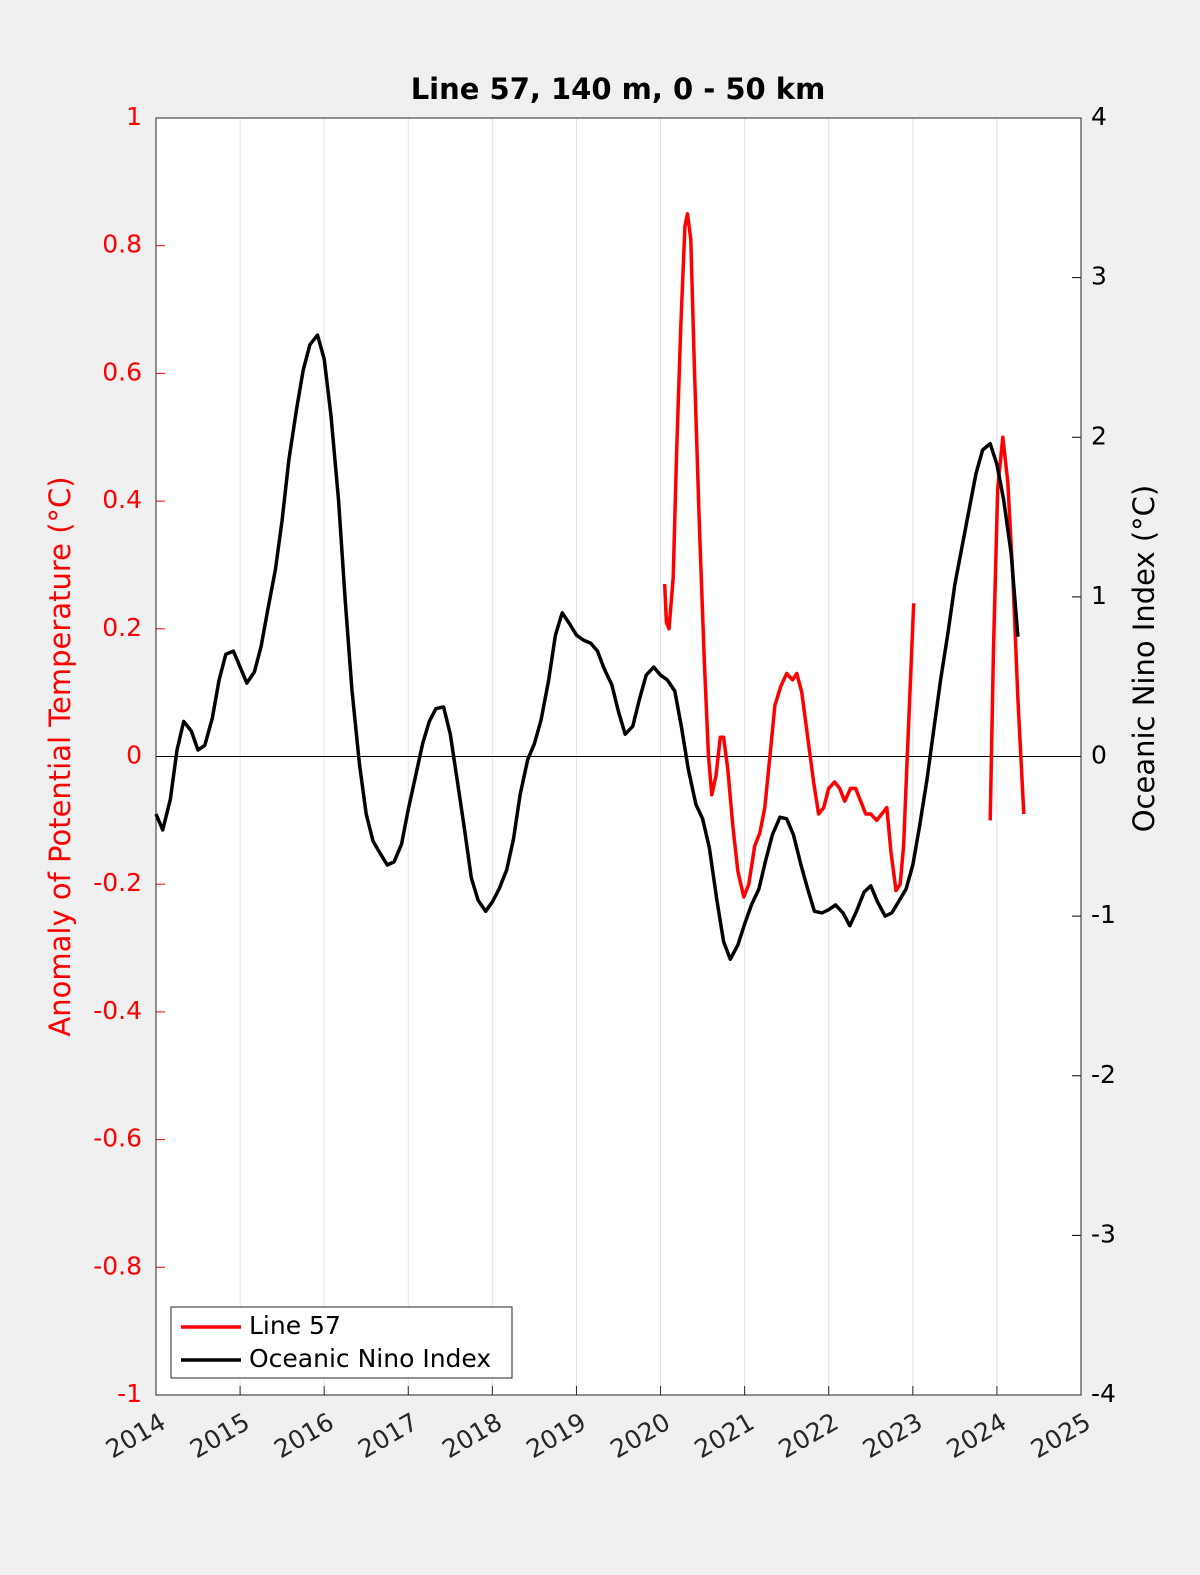 The height and width of the screenshot is (1575, 1200). What do you see at coordinates (725, 1435) in the screenshot?
I see `x-tick-label: 2021` at bounding box center [725, 1435].